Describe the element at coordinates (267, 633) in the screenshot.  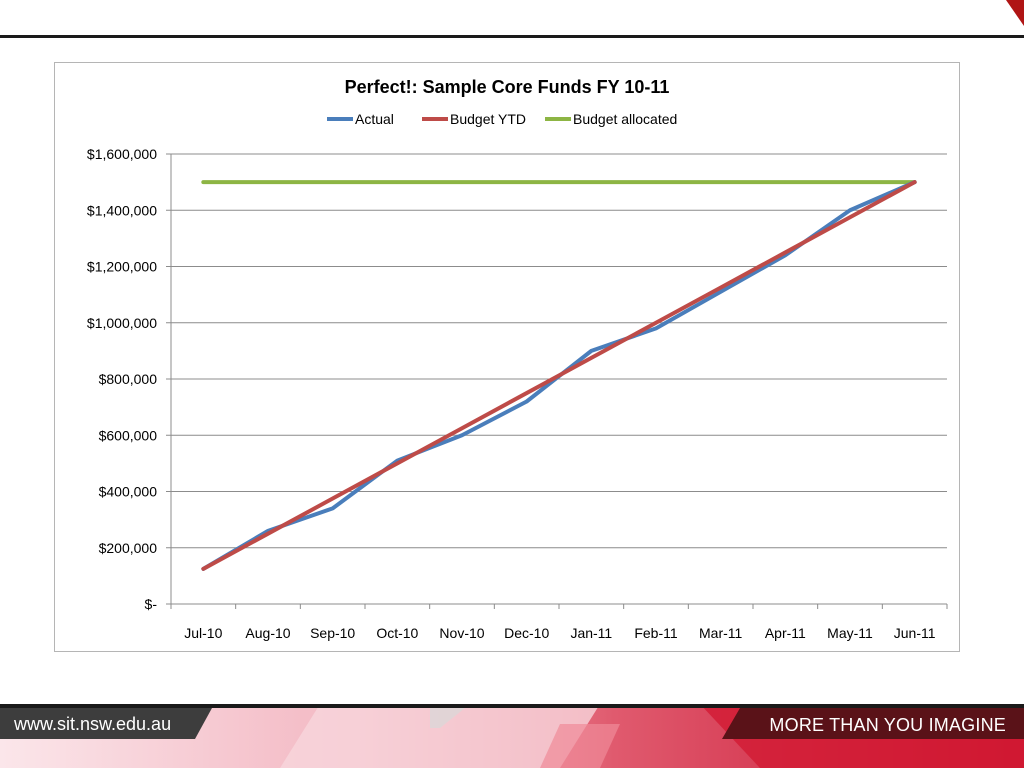
I see `x-tick-label: Aug-10` at that location.